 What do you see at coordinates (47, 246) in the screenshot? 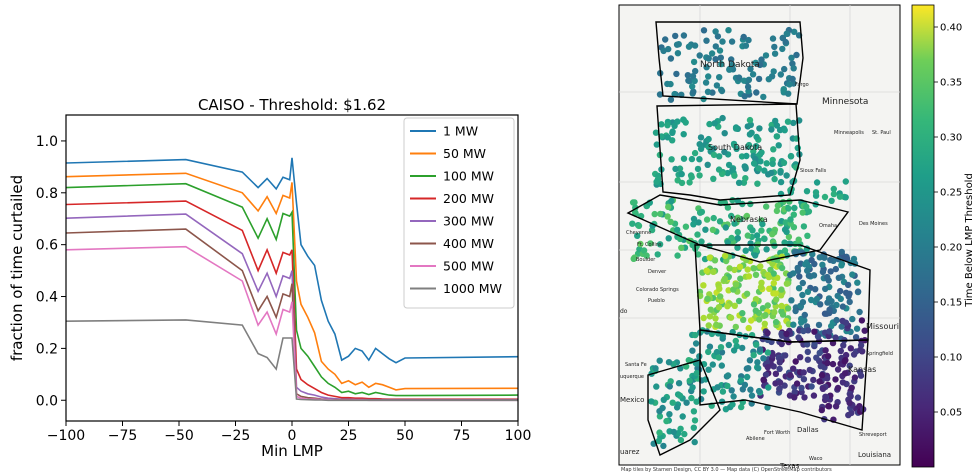
I see `y-tick-label: 0.6` at bounding box center [47, 246].